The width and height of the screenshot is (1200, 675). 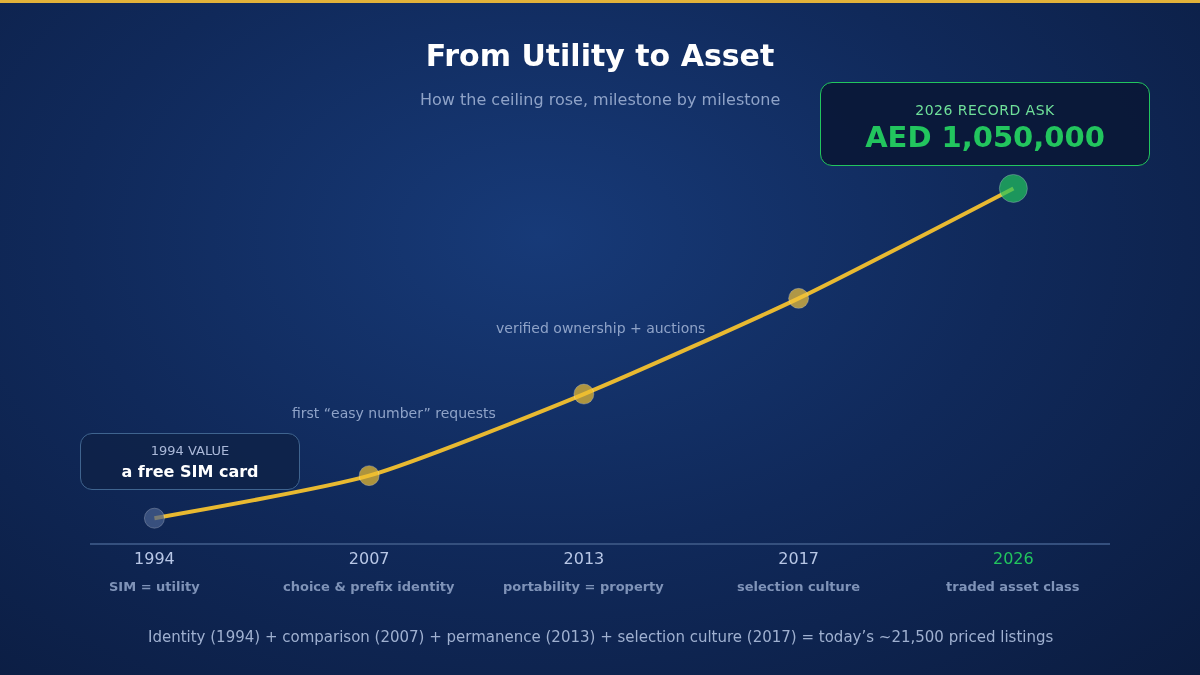 I want to click on annotation: verified ownership + auctions, so click(x=601, y=328).